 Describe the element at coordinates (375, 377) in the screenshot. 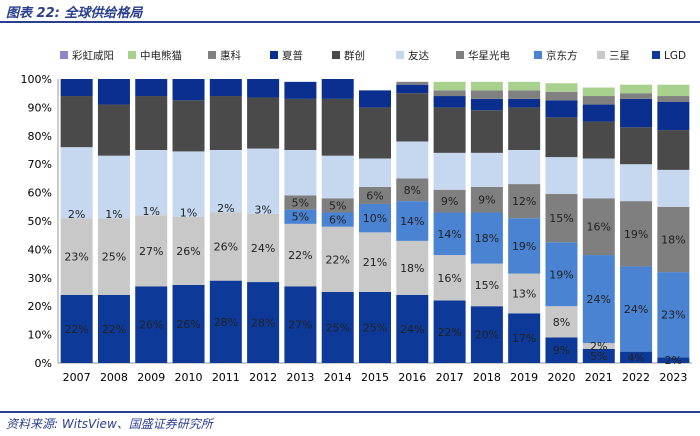

I see `x-tick-label: 2015` at that location.